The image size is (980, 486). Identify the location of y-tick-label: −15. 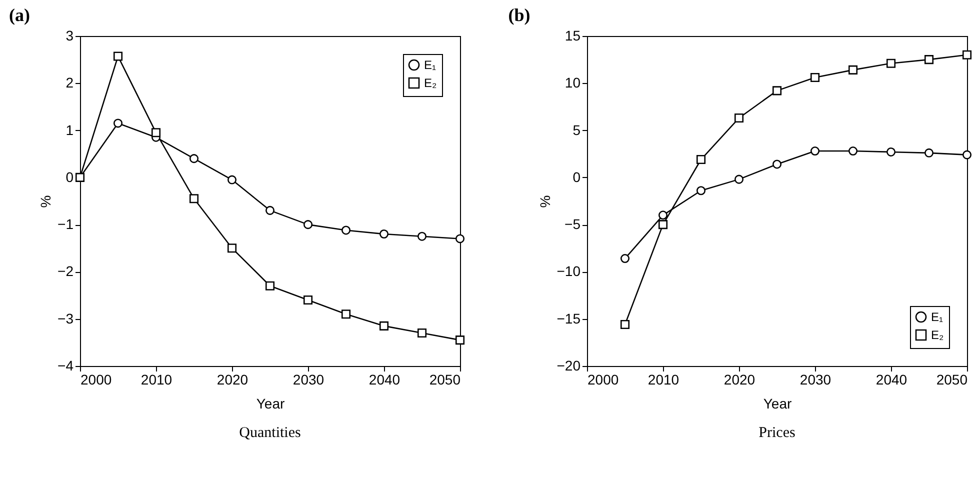
(568, 318).